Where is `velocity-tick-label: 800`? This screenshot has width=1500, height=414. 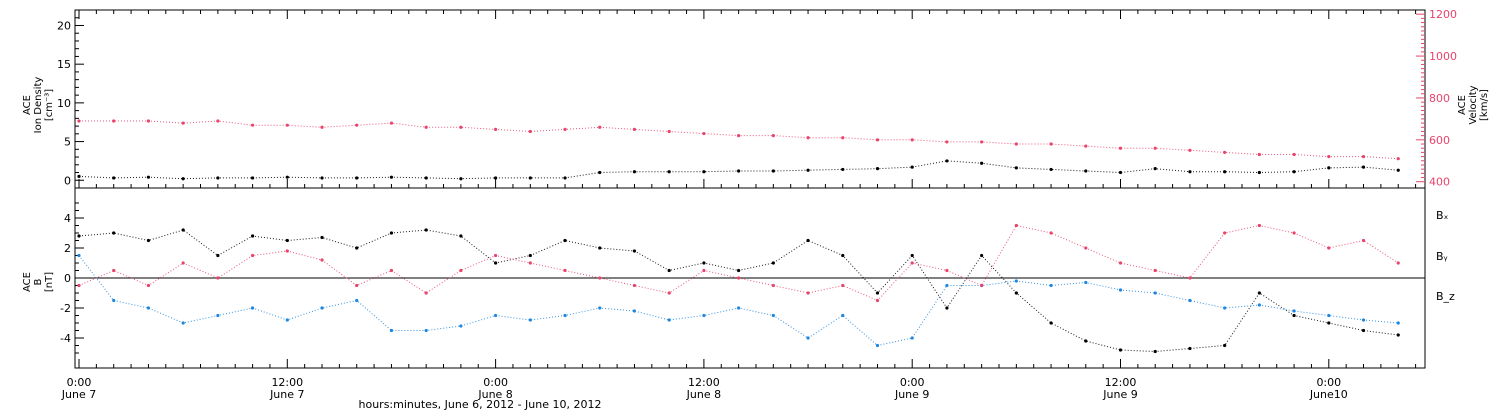
velocity-tick-label: 800 is located at coordinates (1439, 98).